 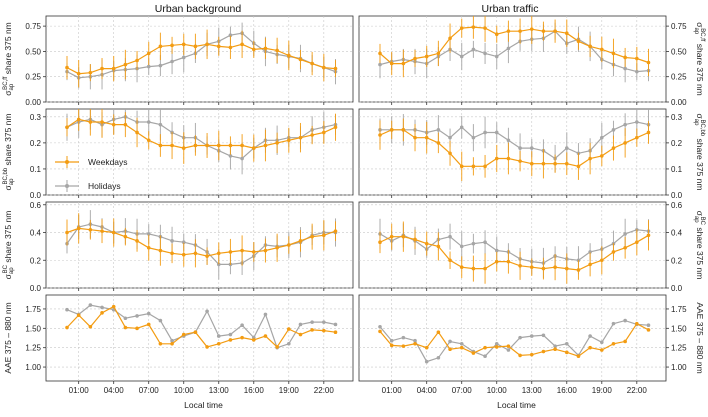 I want to click on y-tick-label: 1.50, so click(x=679, y=328).